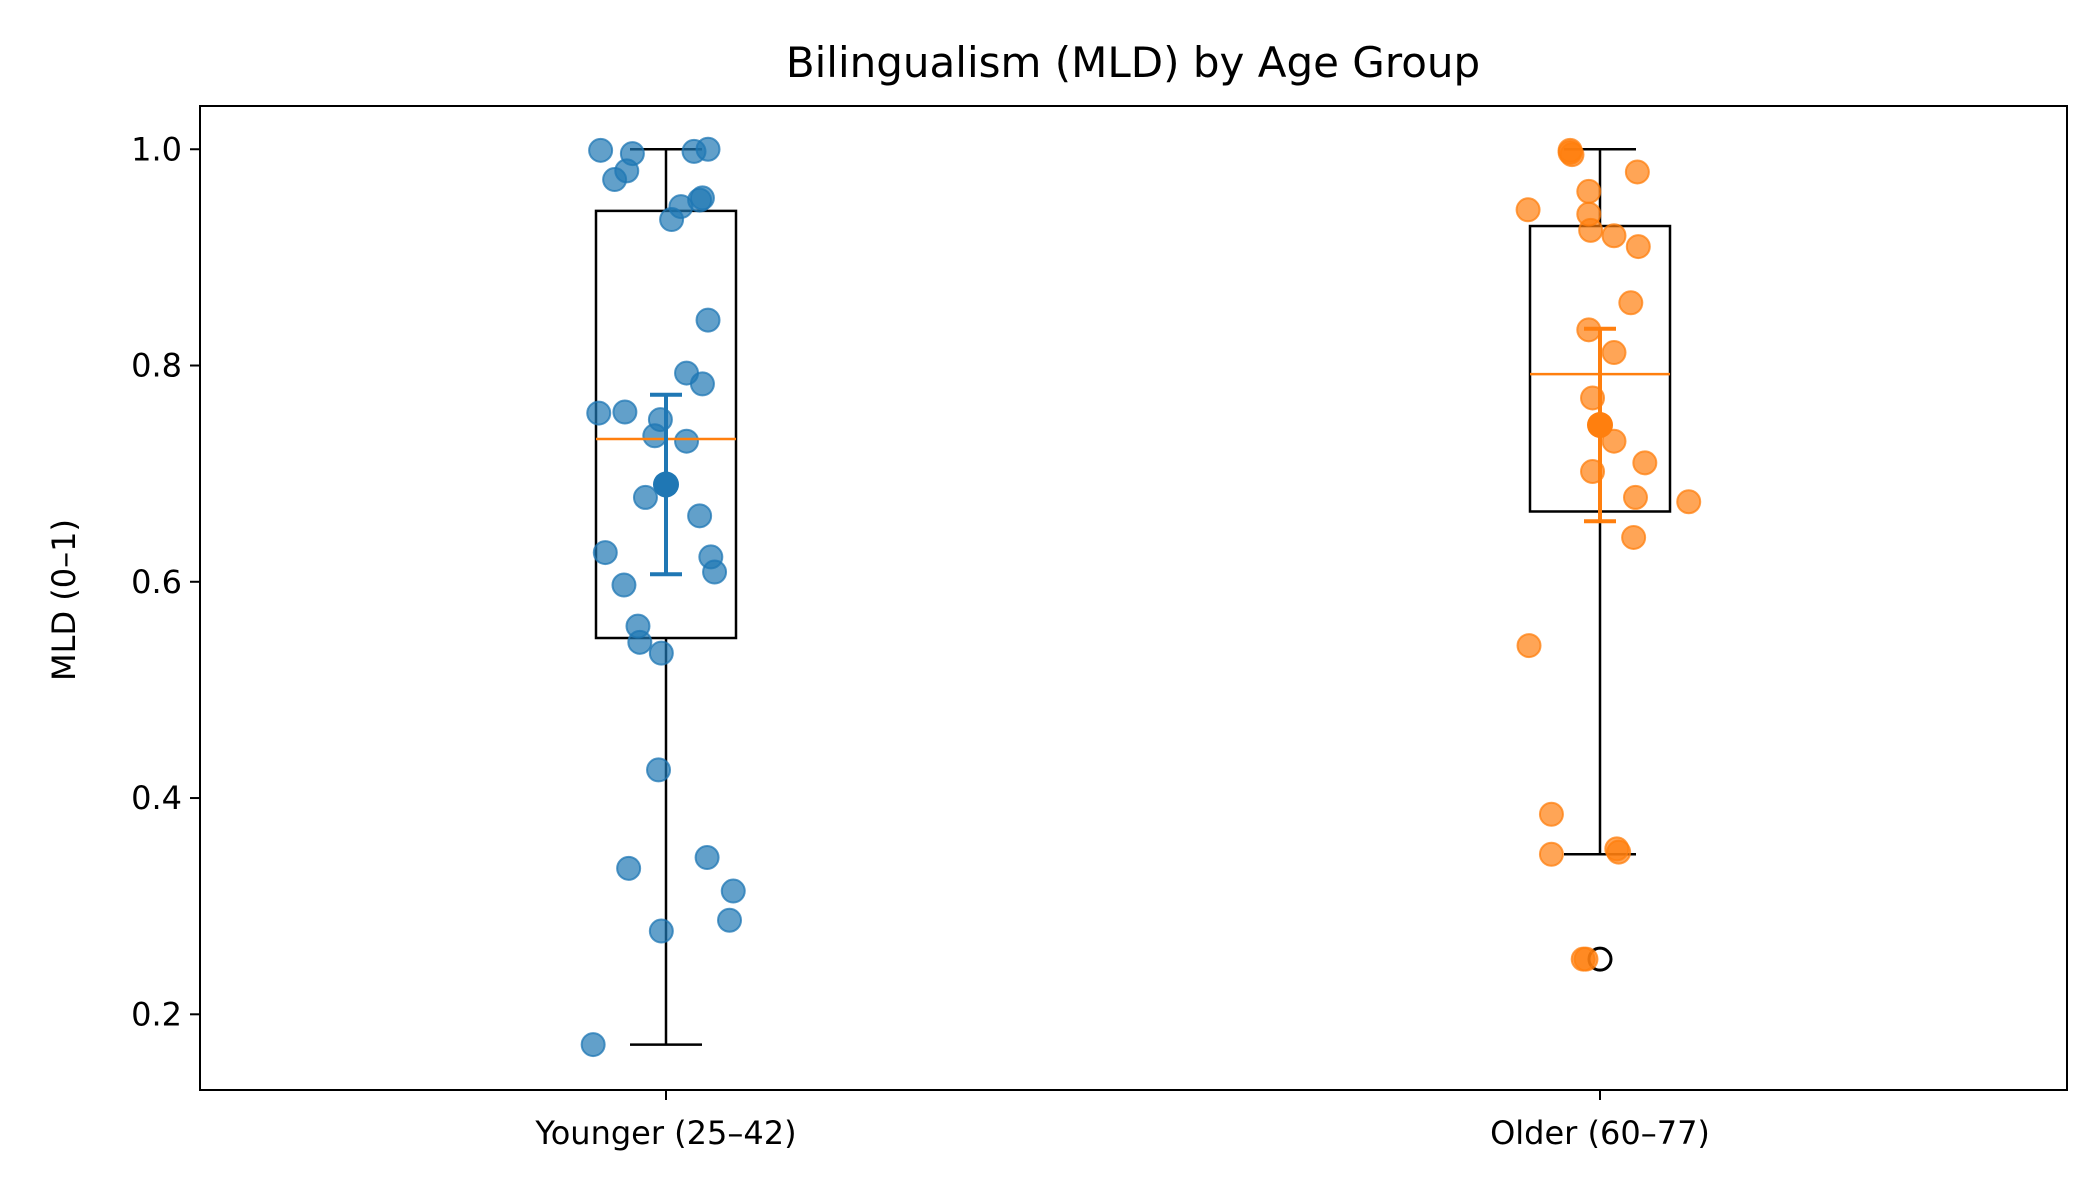  I want to click on y-tick-label-4: 1.0, so click(156, 149).